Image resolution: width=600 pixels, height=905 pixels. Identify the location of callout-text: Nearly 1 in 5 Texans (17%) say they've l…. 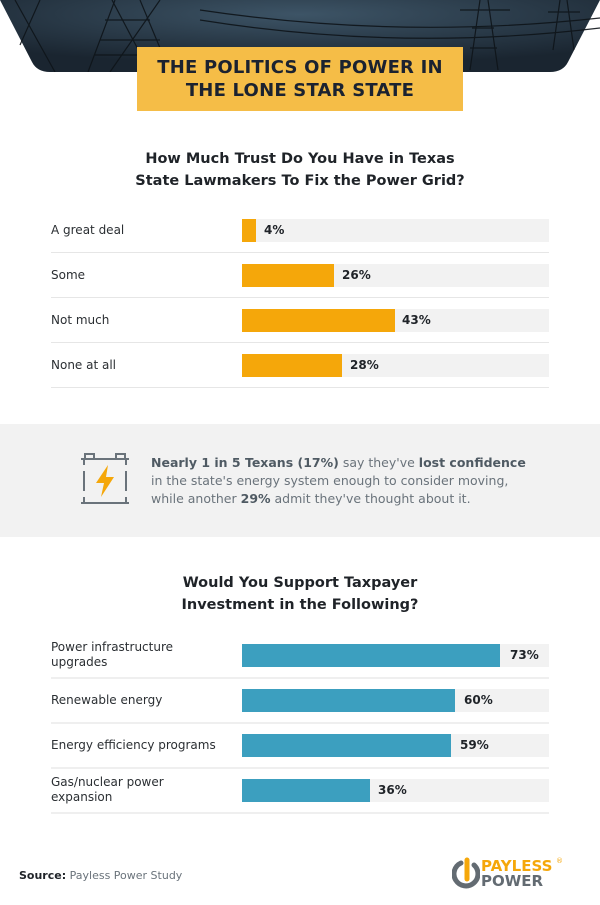
(346, 481).